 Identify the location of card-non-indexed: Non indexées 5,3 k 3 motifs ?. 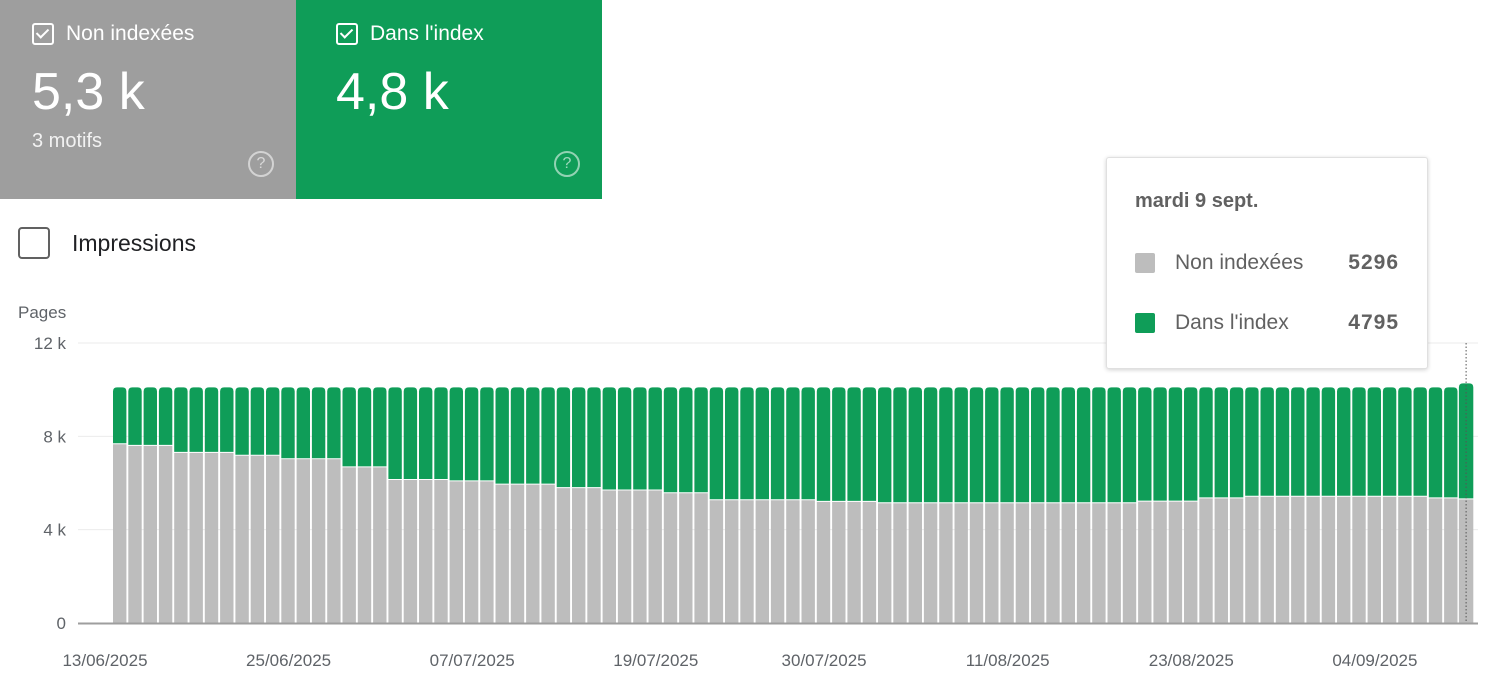
(148, 99).